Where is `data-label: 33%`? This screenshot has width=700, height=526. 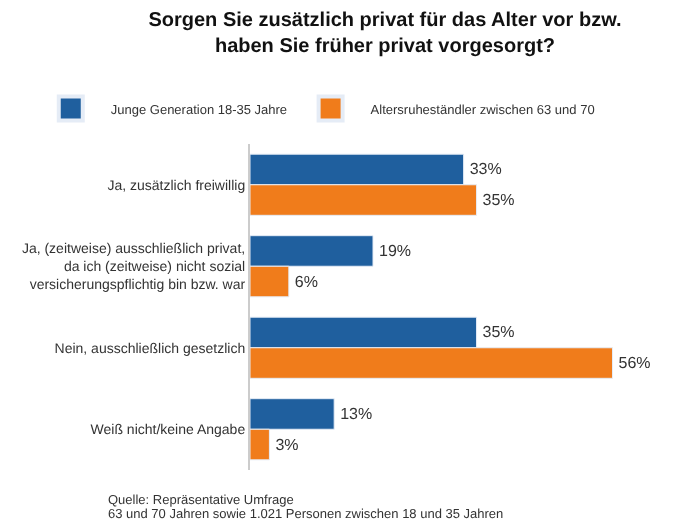 data-label: 33% is located at coordinates (485, 169).